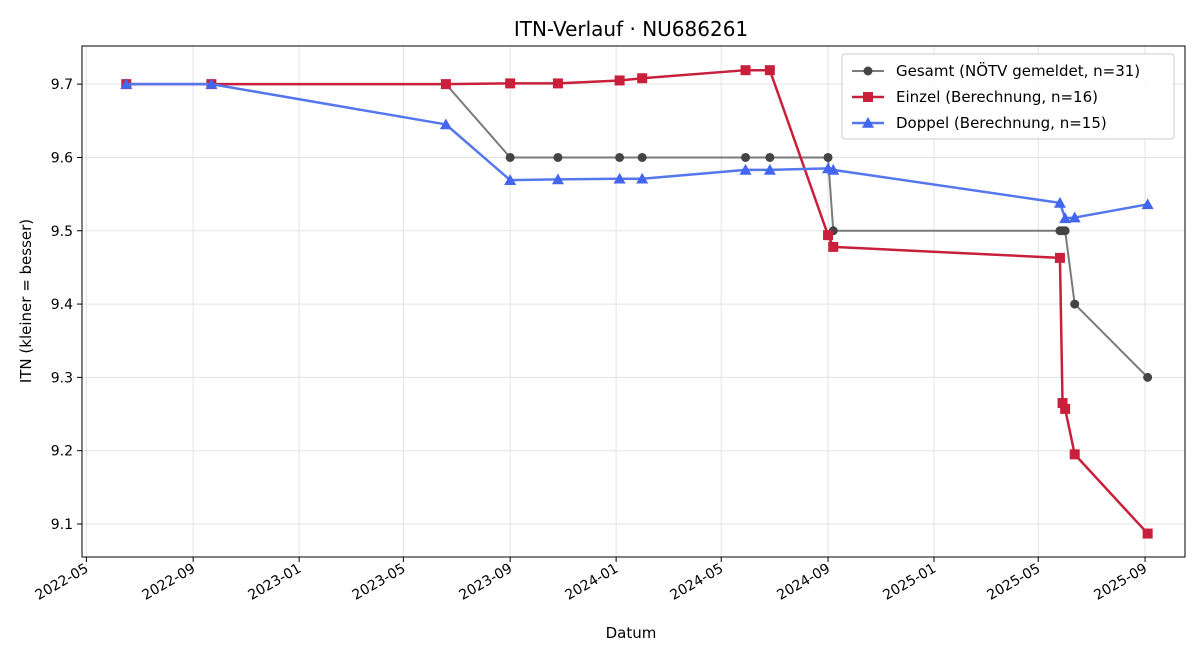 This screenshot has width=1200, height=660. What do you see at coordinates (1120, 582) in the screenshot?
I see `x-tick-label: 2025-09` at bounding box center [1120, 582].